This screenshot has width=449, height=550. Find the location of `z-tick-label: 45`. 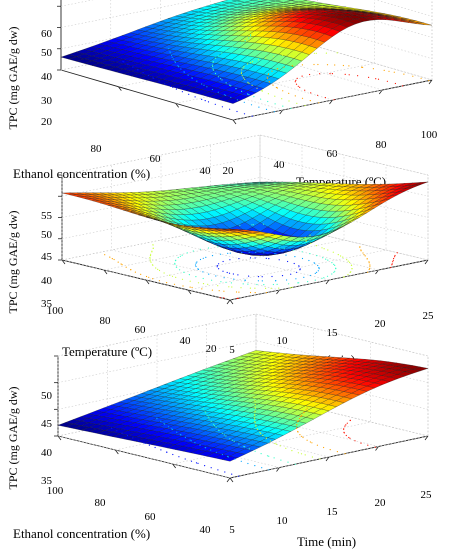

z-tick-label: 45 is located at coordinates (47, 257).